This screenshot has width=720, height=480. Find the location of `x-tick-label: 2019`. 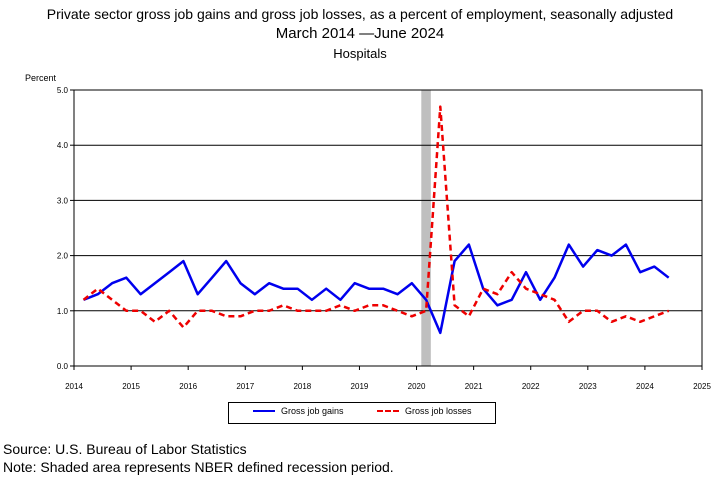

x-tick-label: 2019 is located at coordinates (360, 386).